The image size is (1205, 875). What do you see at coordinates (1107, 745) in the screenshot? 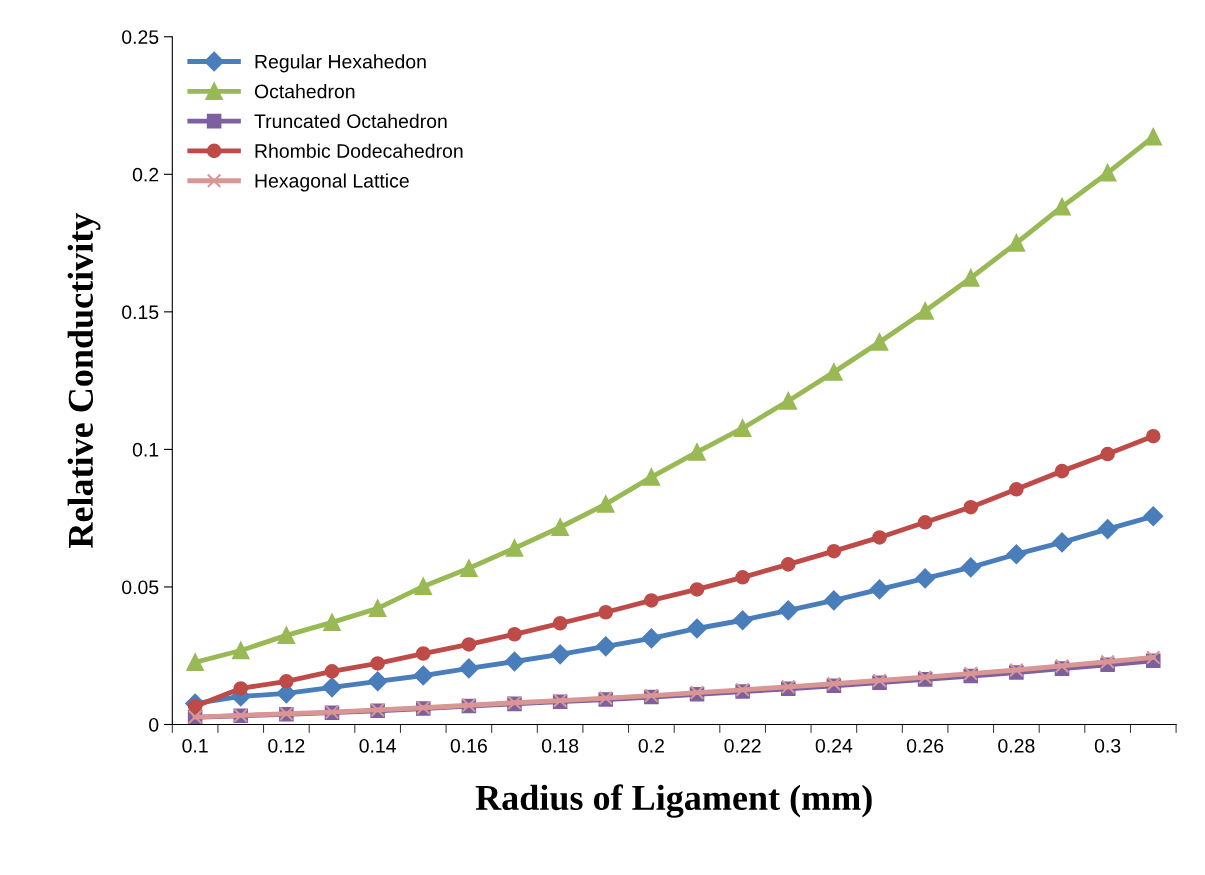
I see `x-tick-label: 0.3` at bounding box center [1107, 745].